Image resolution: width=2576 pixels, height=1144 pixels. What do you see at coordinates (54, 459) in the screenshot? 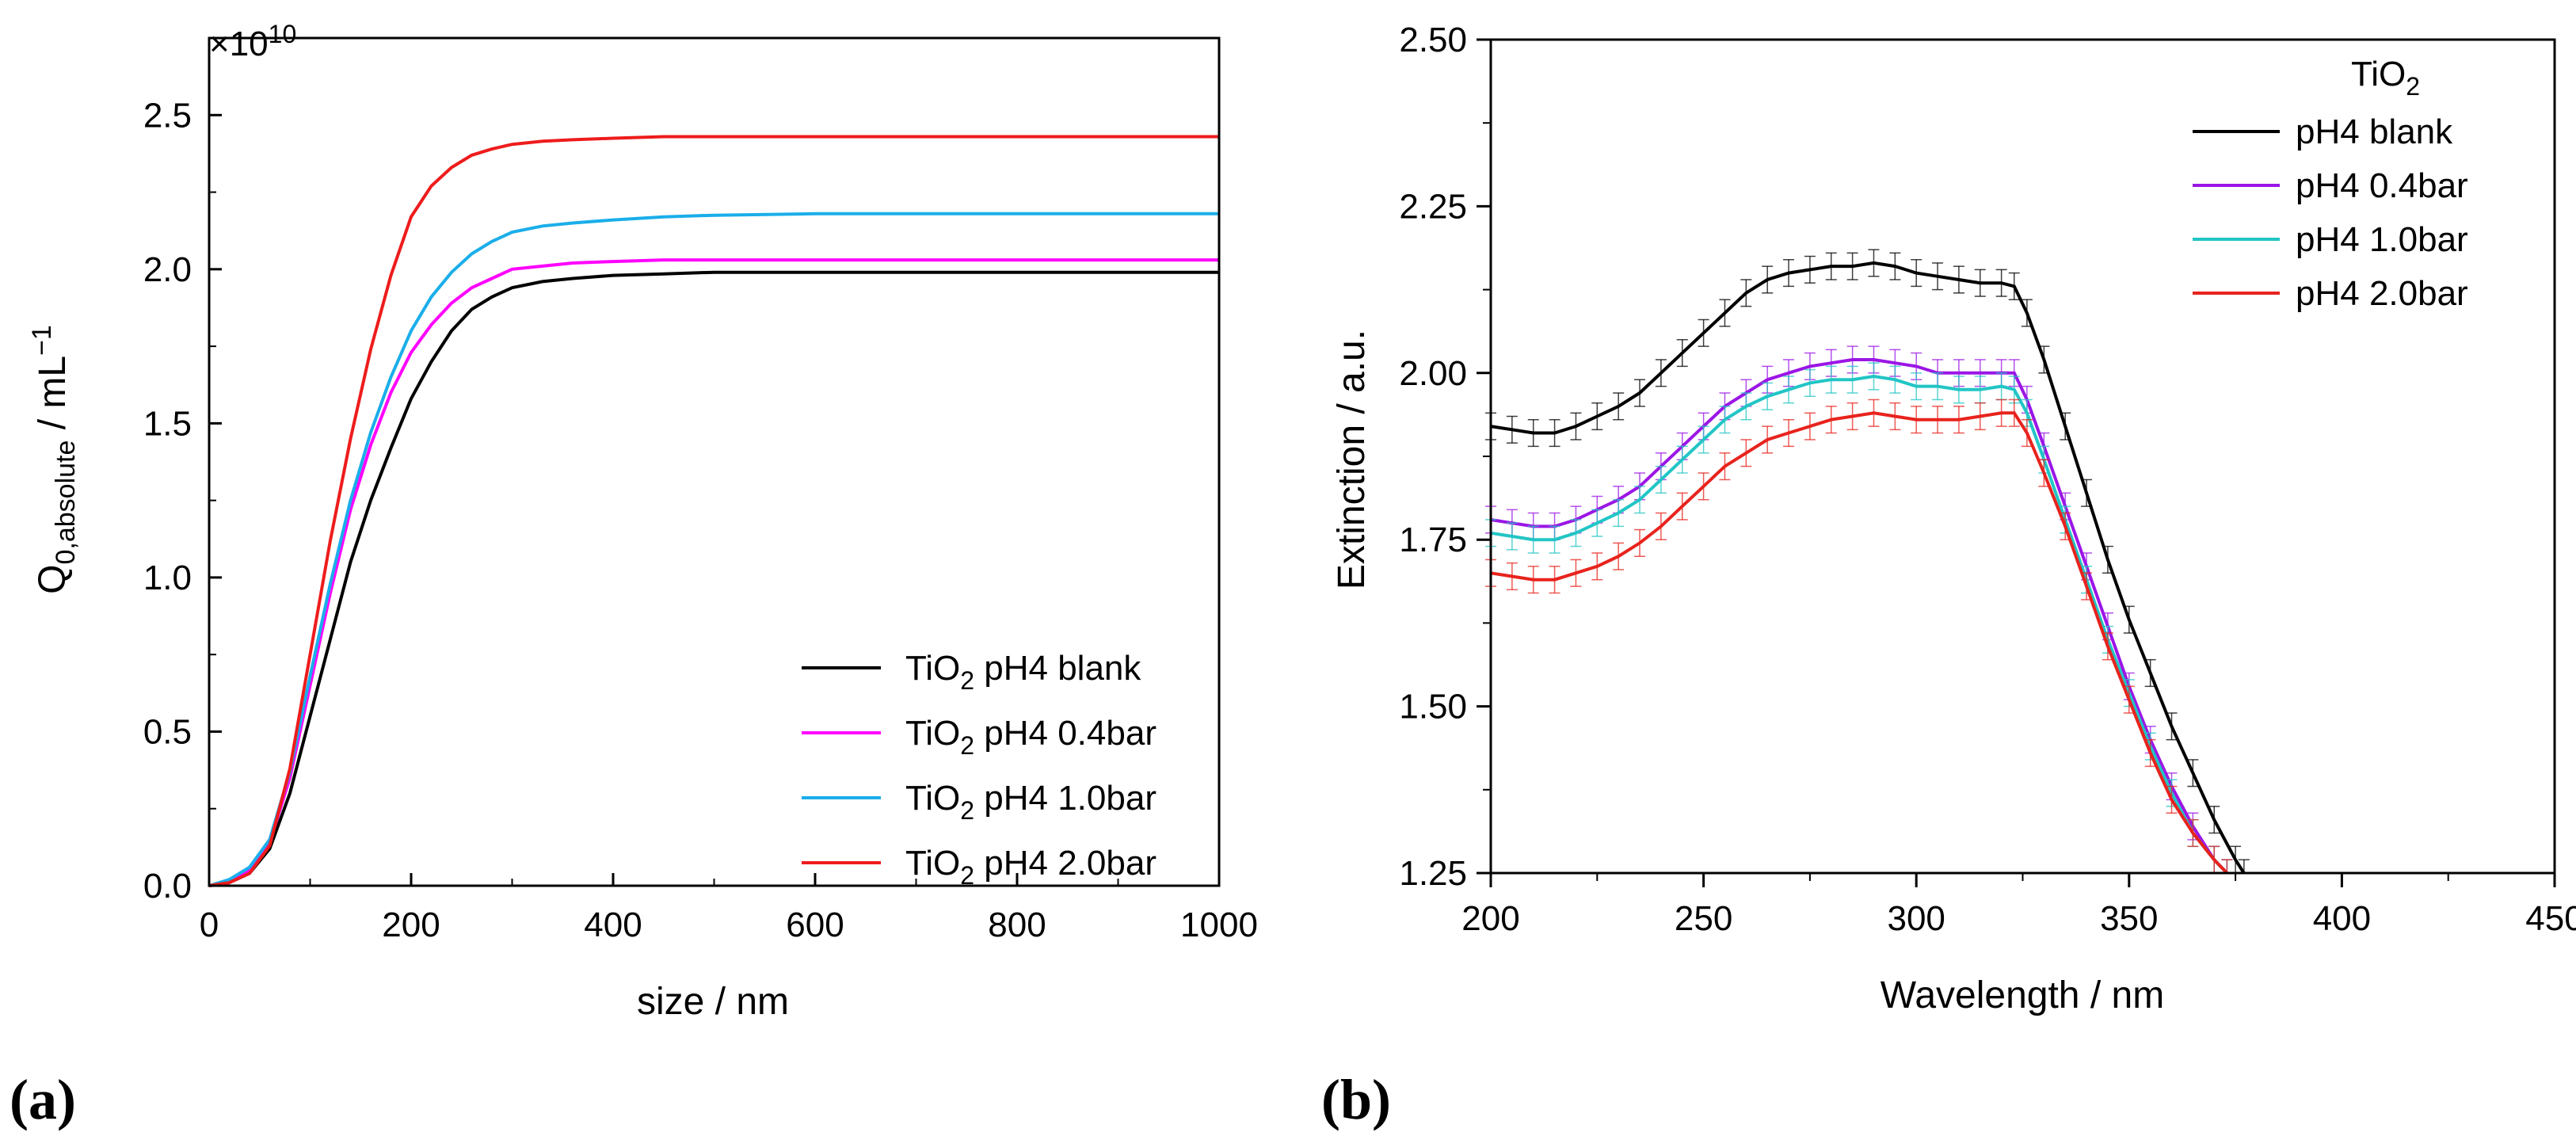
I see `panel-a-y-axis-title: Q0,absolute / mL−1` at bounding box center [54, 459].